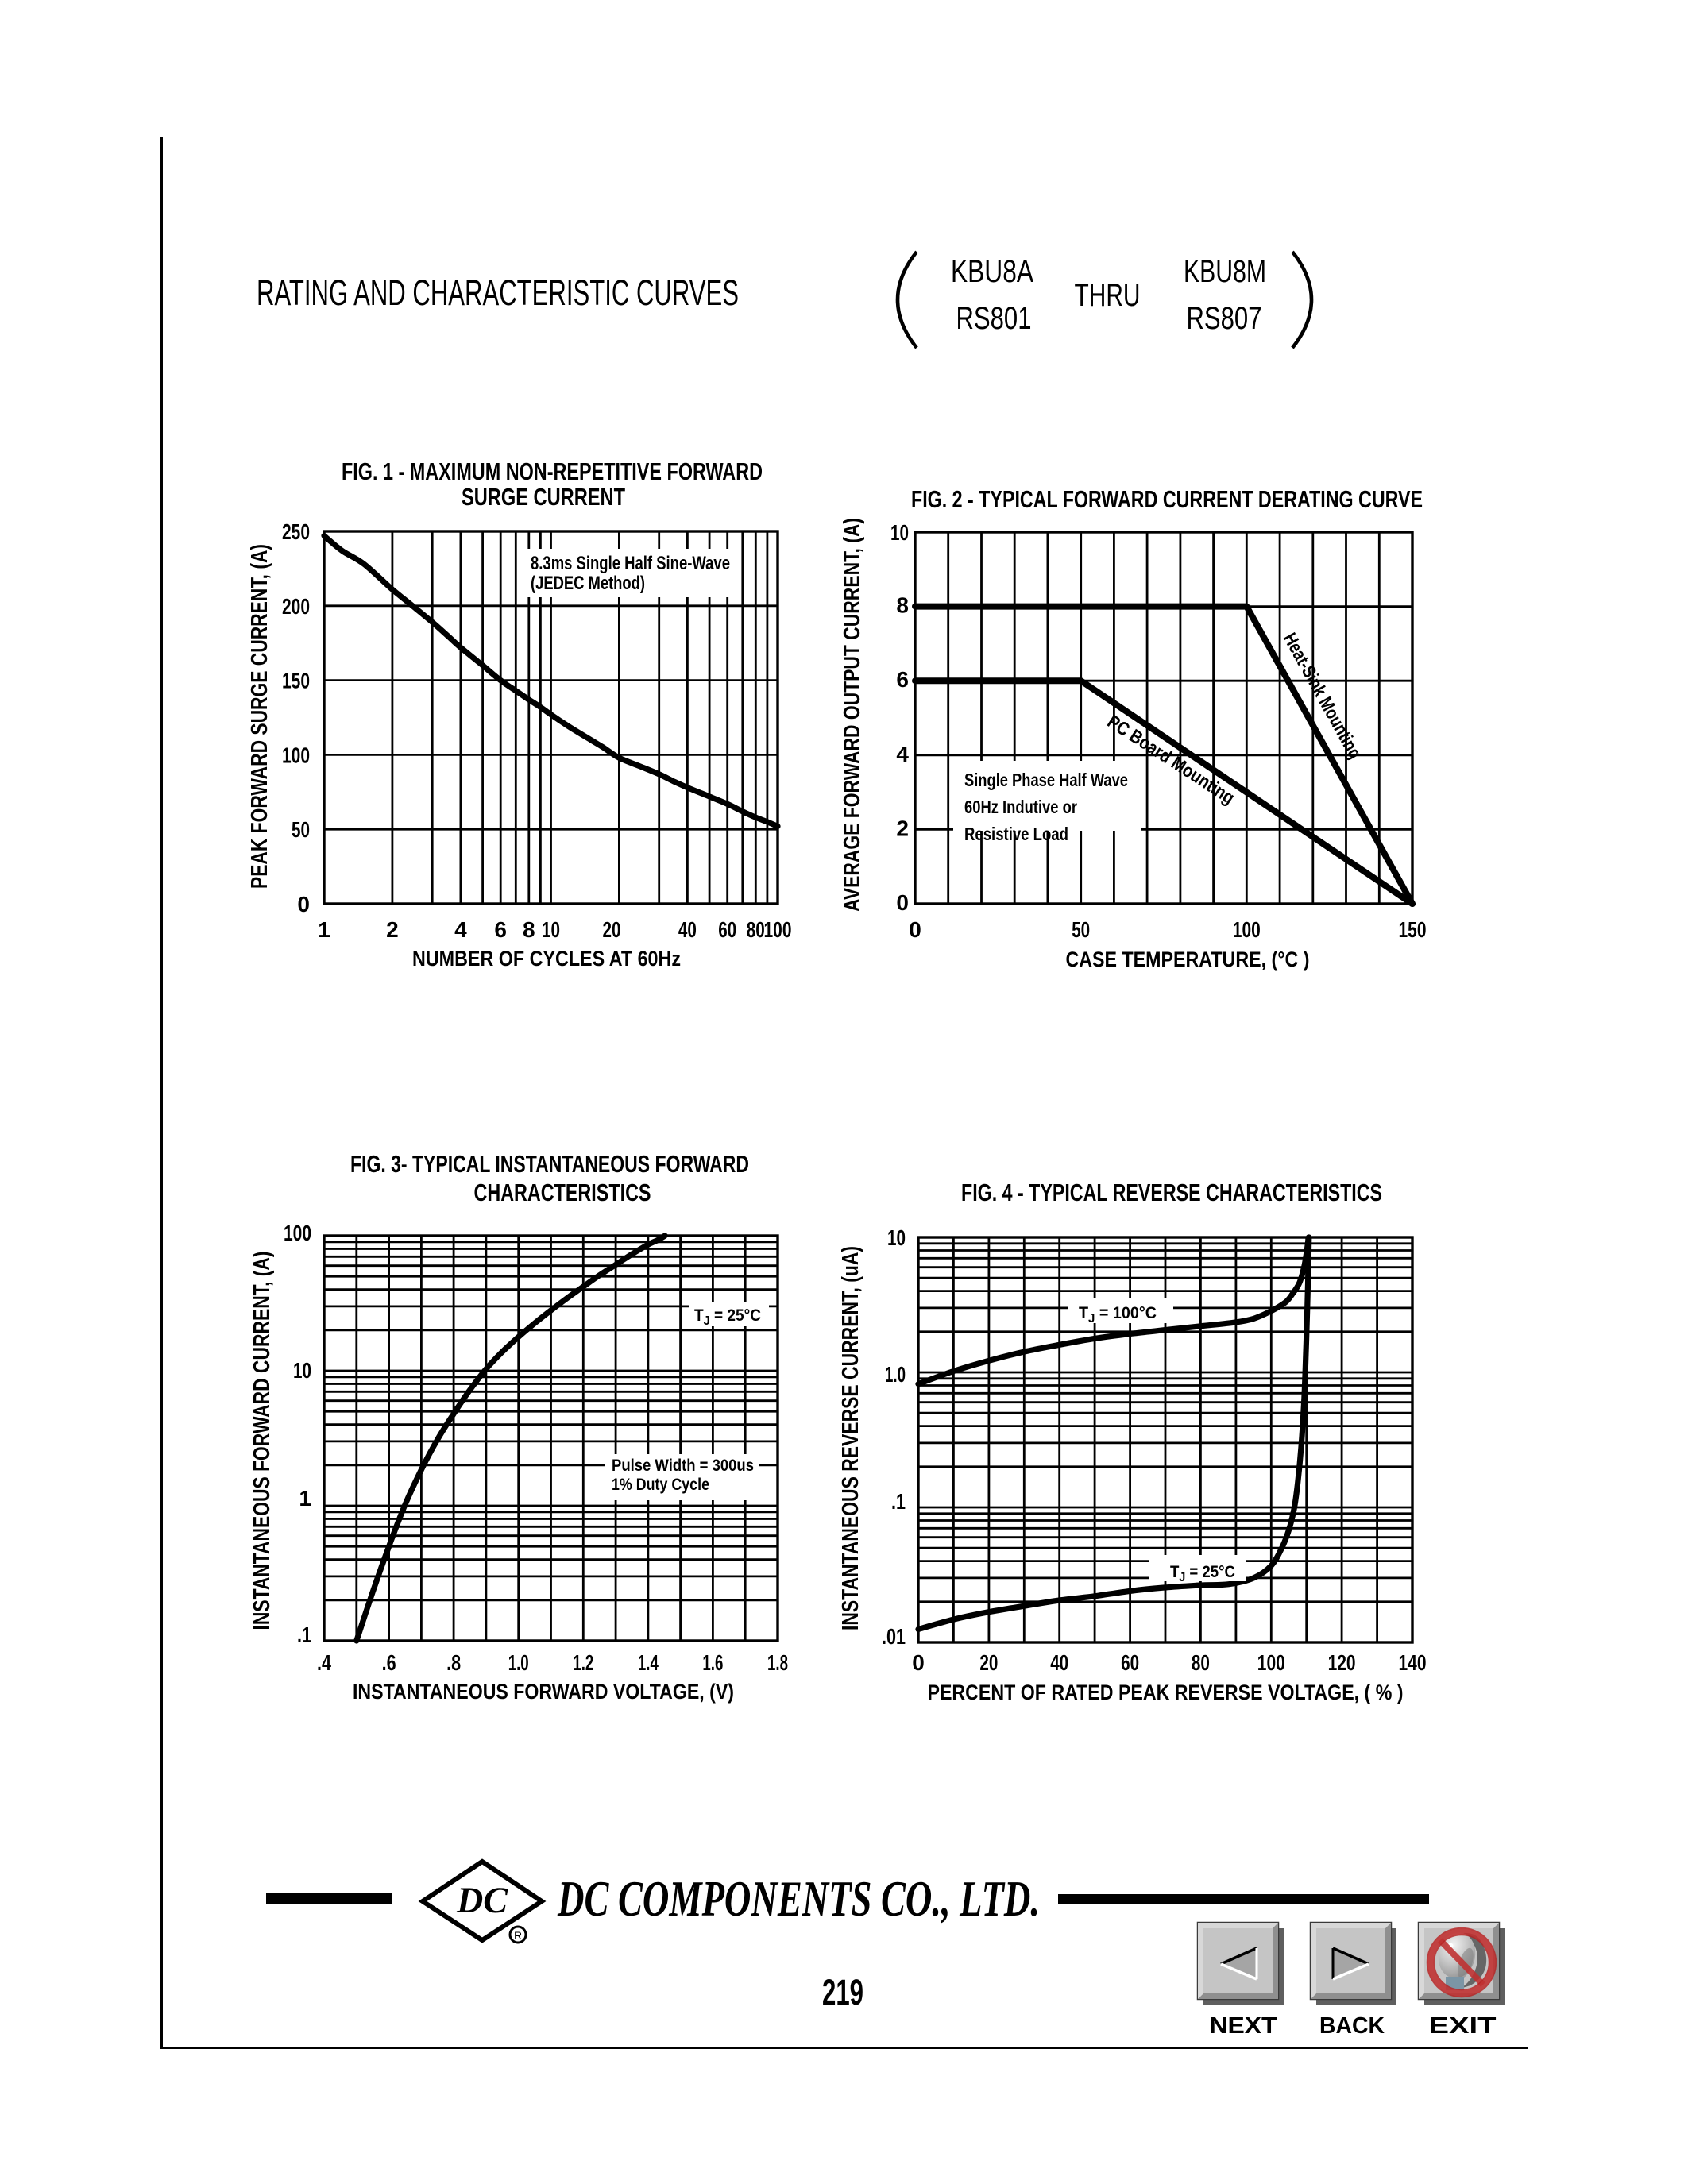  I want to click on svg-text: KBU8A, so click(992, 271).